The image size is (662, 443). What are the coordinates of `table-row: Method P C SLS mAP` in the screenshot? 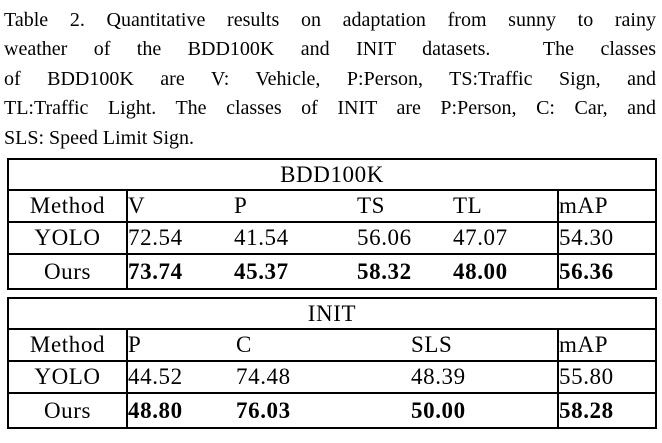 It's located at (332, 346).